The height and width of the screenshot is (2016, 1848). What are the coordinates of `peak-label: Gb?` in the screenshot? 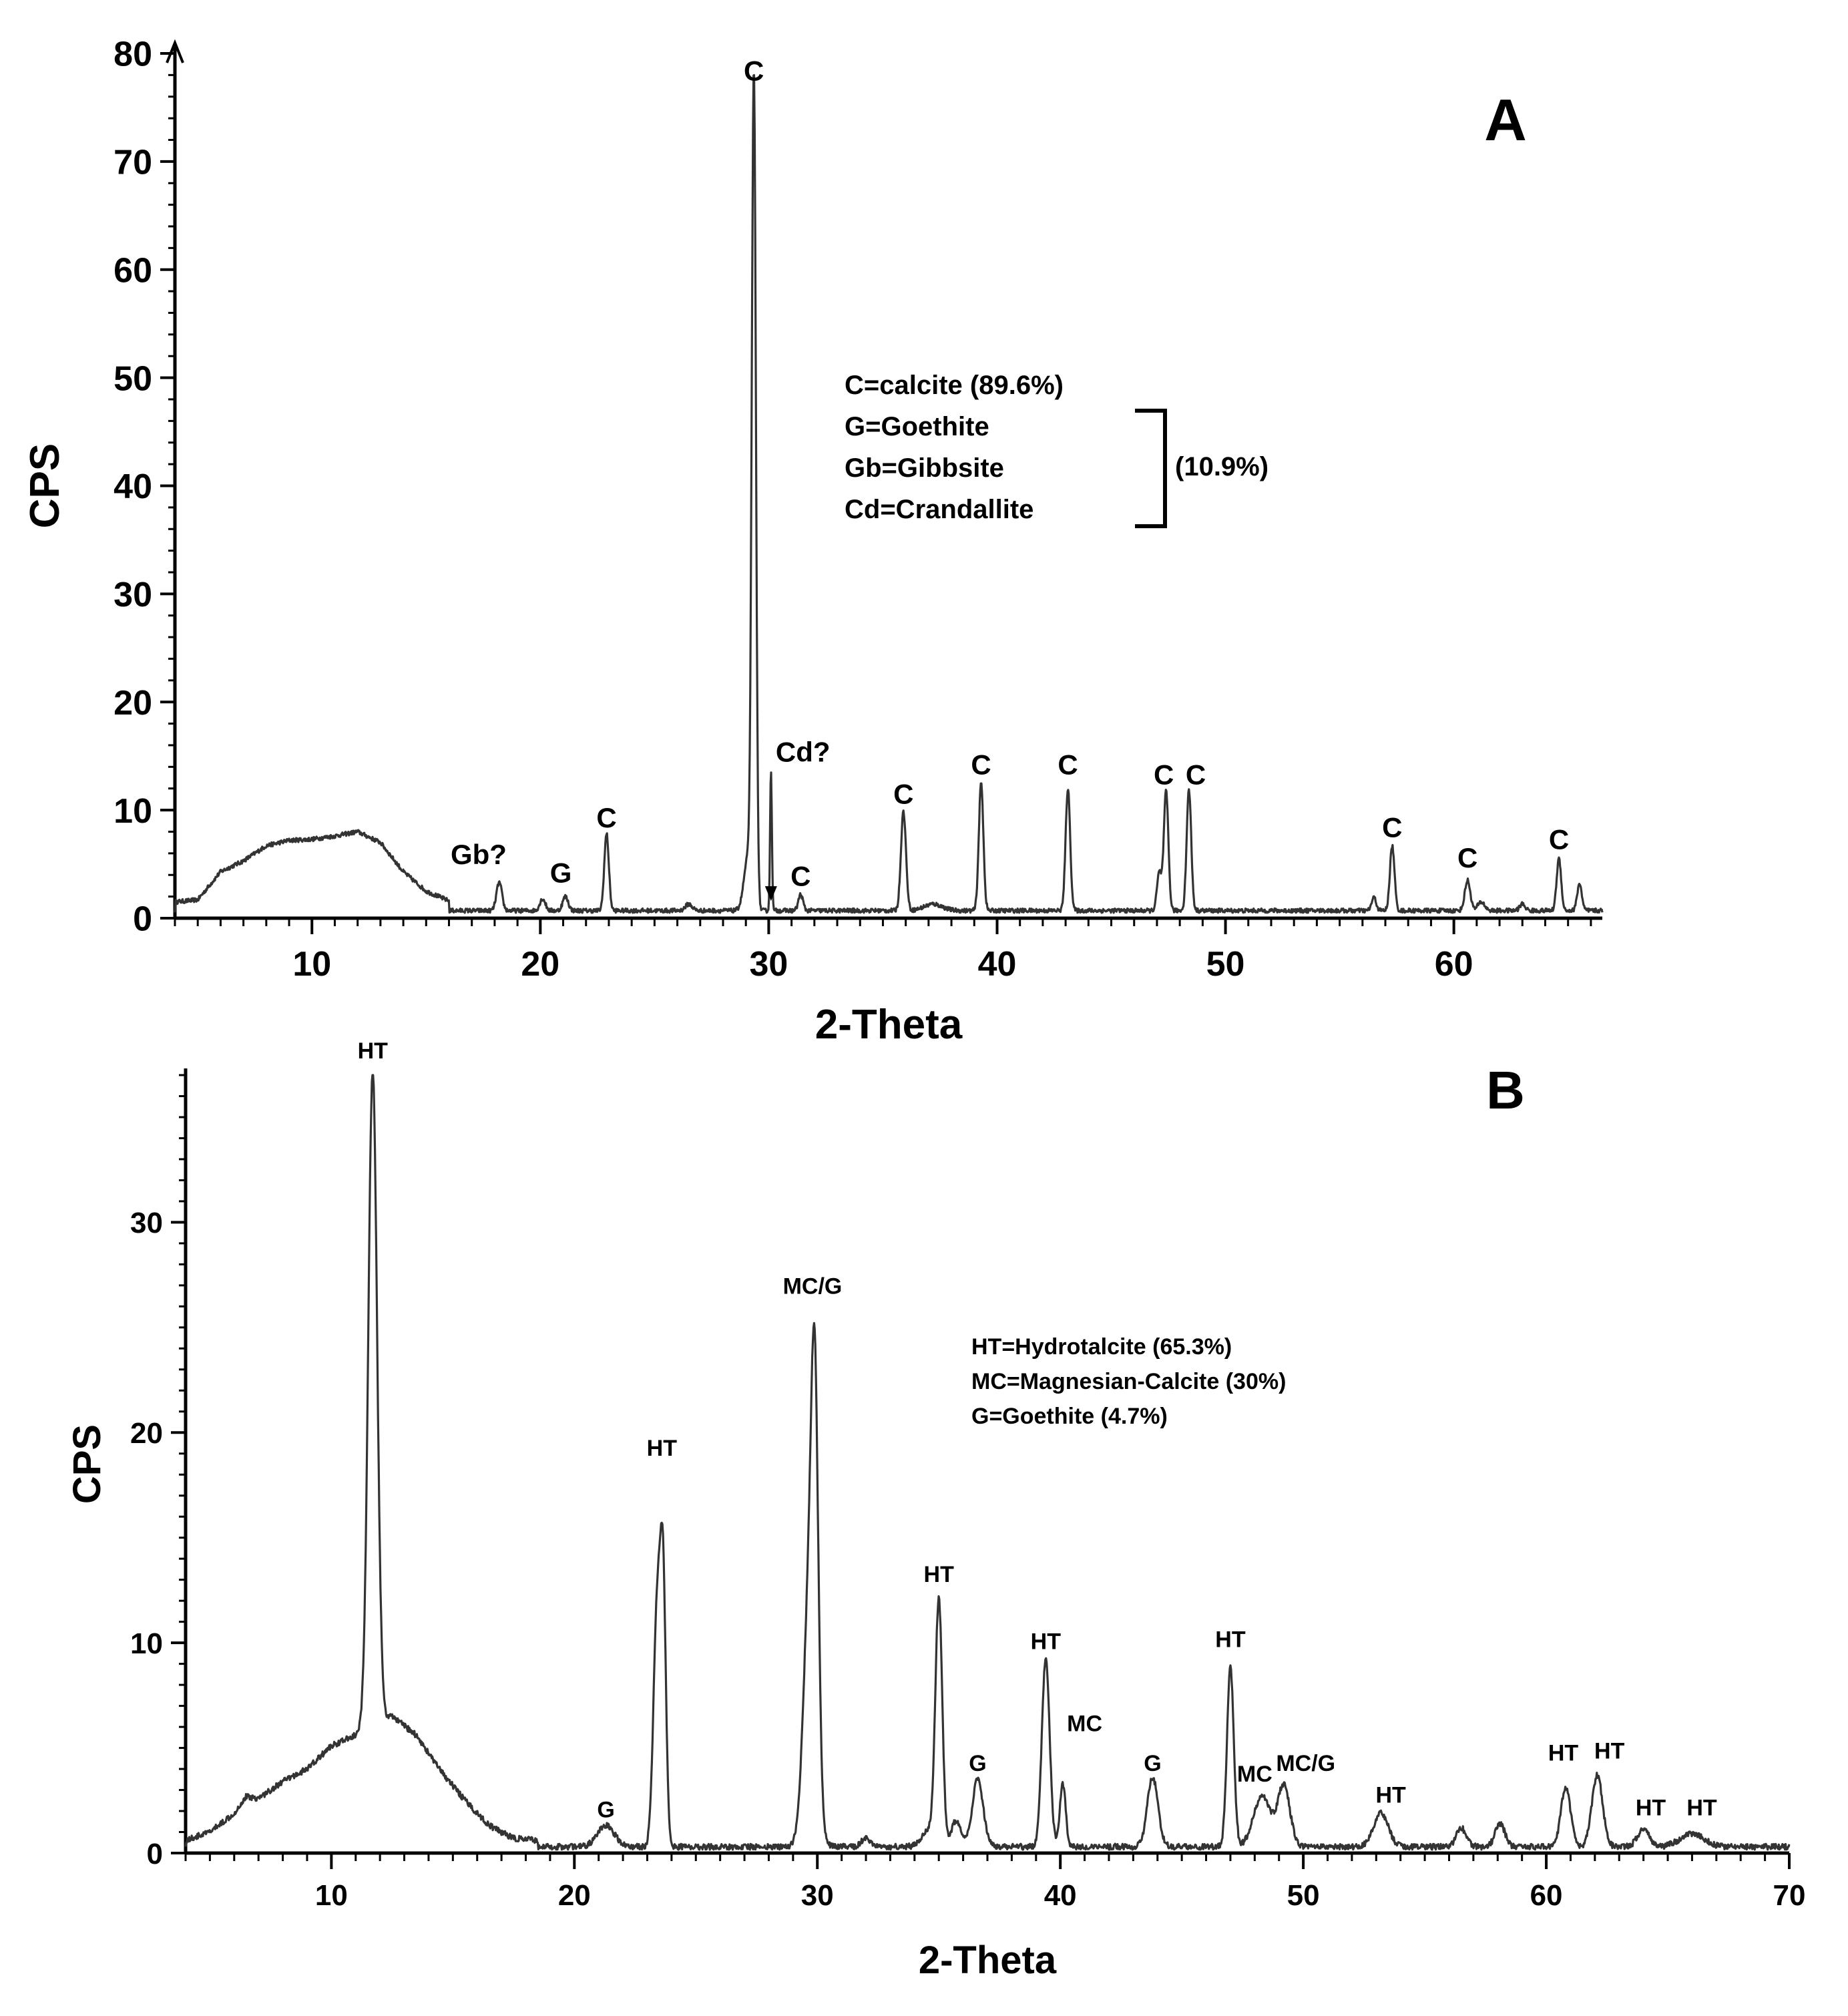 It's located at (479, 854).